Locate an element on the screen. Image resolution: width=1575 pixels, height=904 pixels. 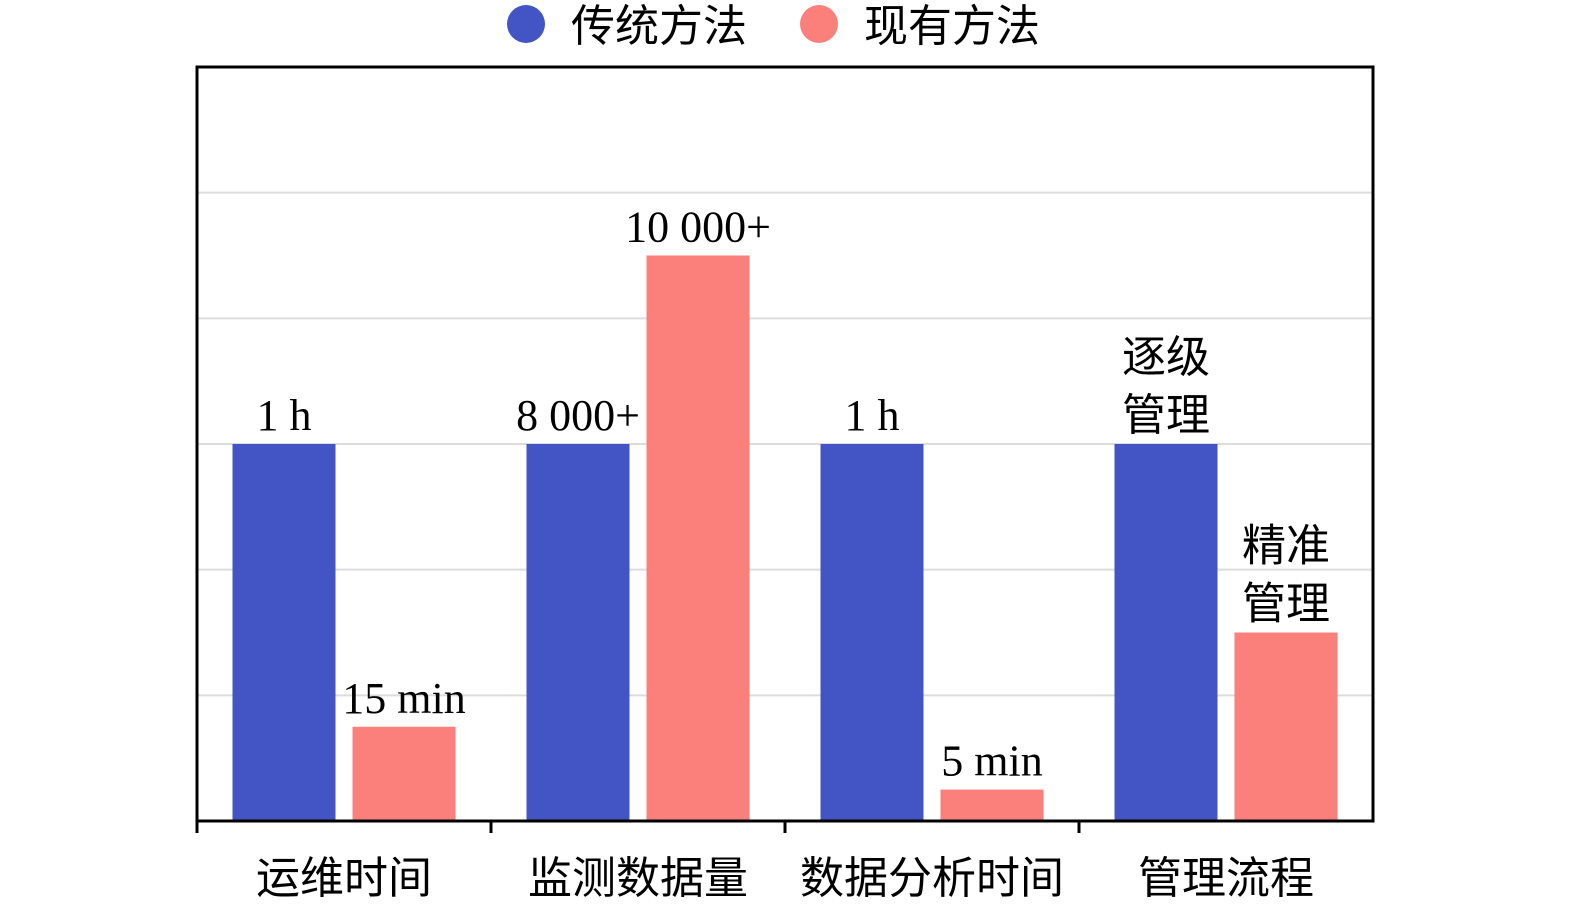
data-label: 15 min is located at coordinates (403, 698).